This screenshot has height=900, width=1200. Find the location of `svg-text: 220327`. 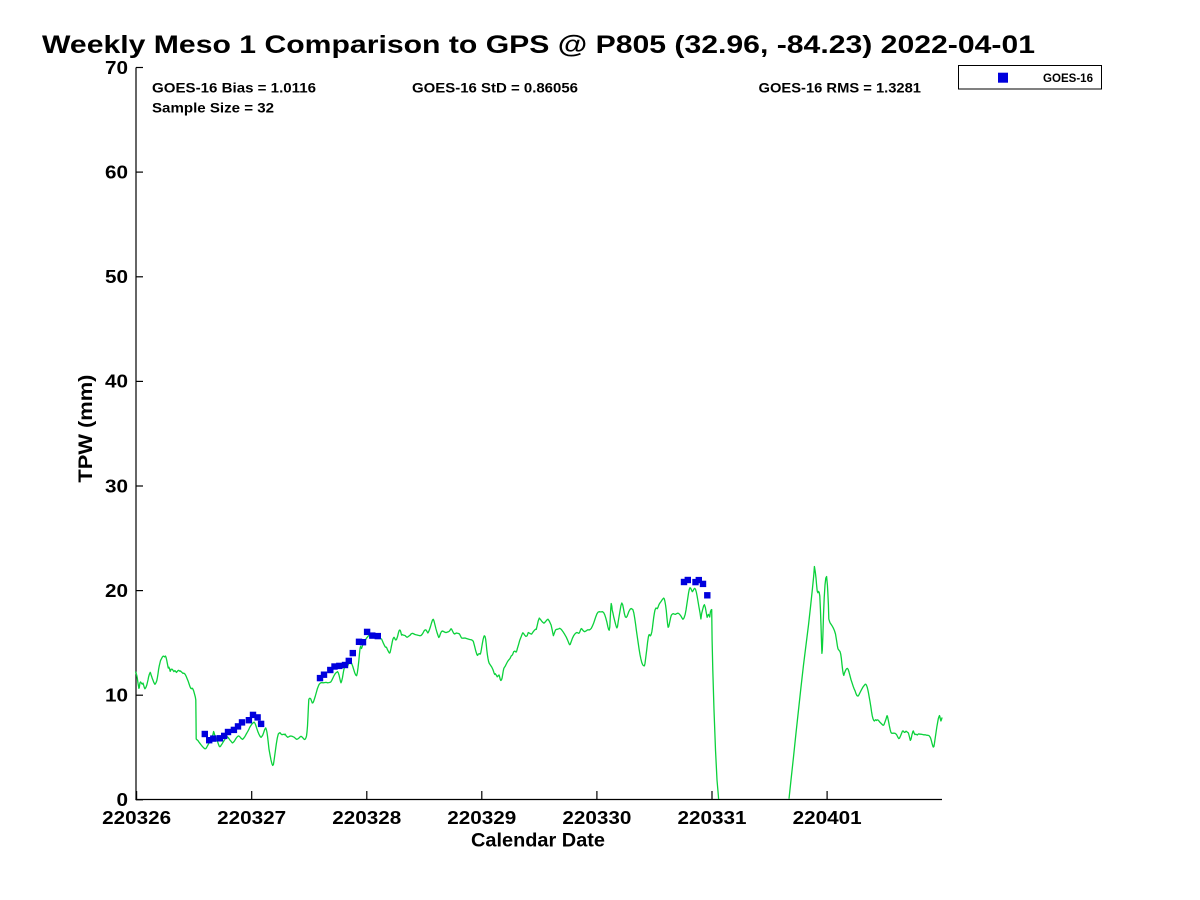

svg-text: 220327 is located at coordinates (251, 818).